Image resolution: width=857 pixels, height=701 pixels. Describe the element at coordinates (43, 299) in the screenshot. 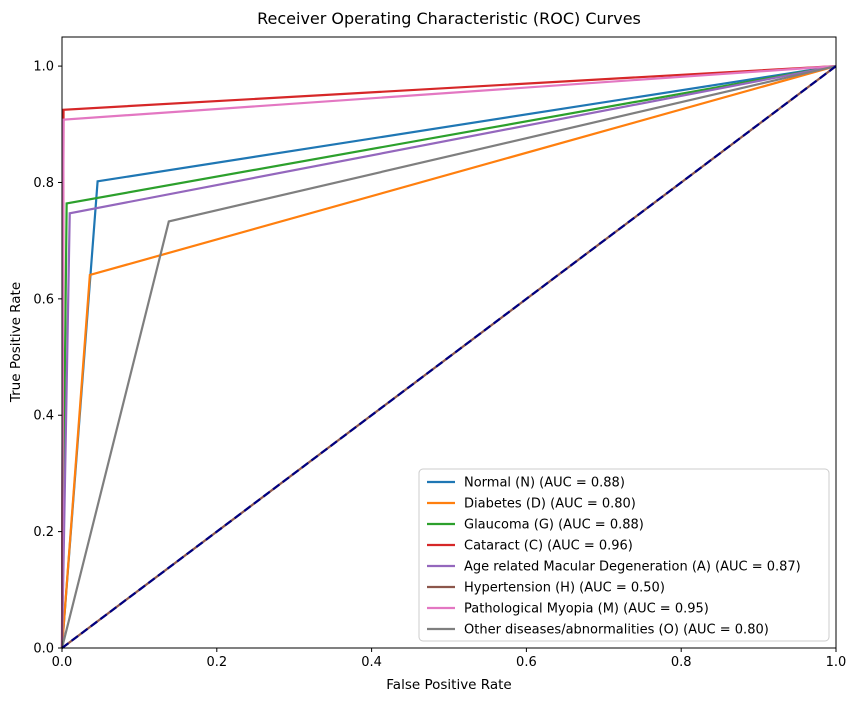

I see `y-tick-label-4: 0.6` at that location.